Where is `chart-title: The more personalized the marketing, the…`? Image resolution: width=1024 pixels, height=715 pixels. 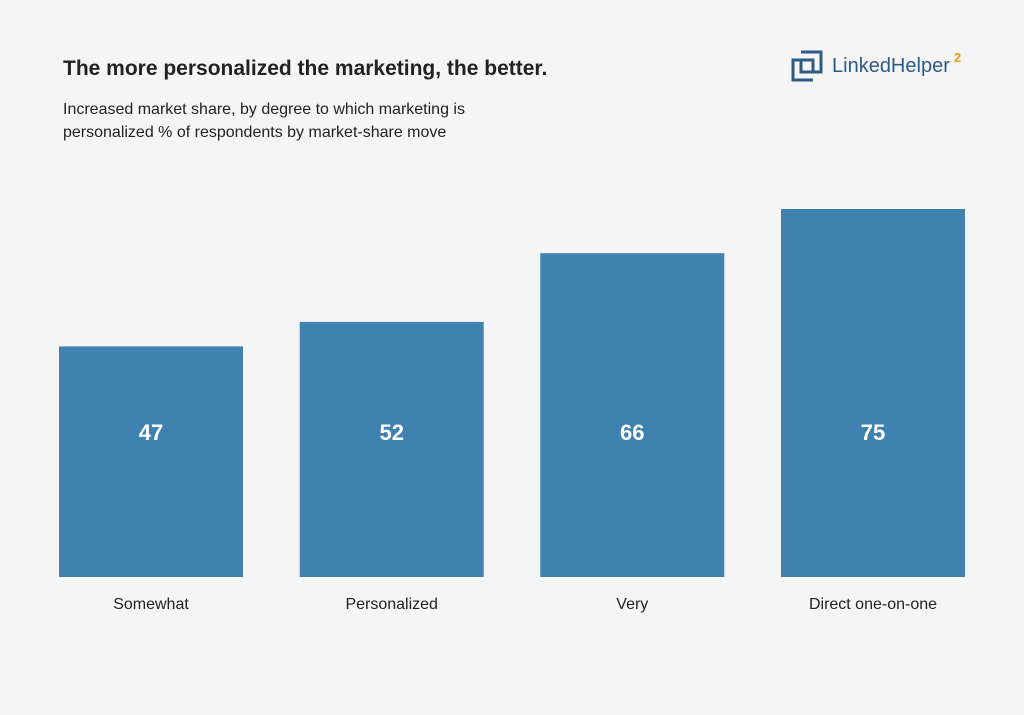 chart-title: The more personalized the marketing, the… is located at coordinates (305, 68).